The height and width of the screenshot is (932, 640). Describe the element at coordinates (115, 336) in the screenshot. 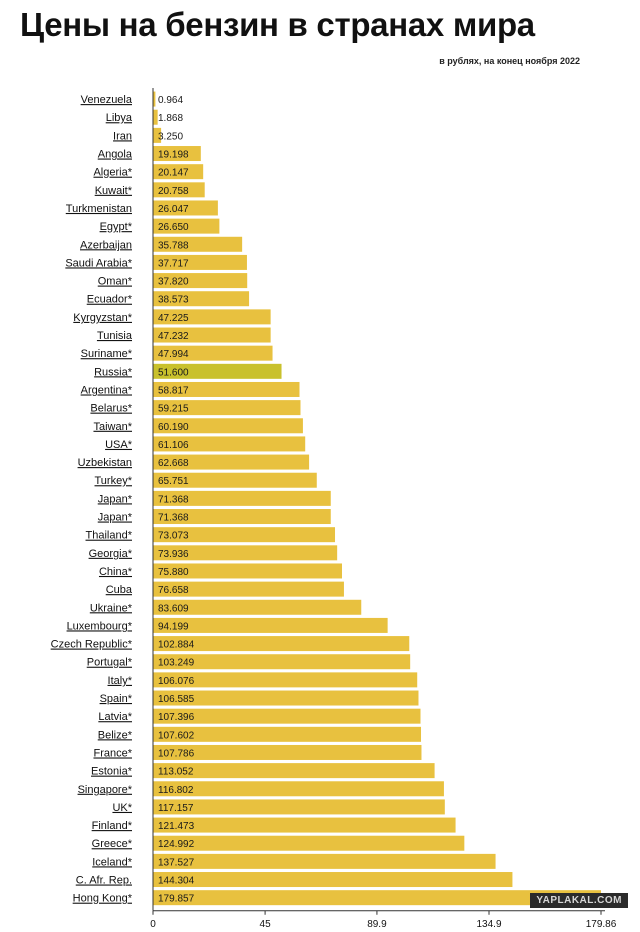

I see `category-label: Tunisia` at that location.